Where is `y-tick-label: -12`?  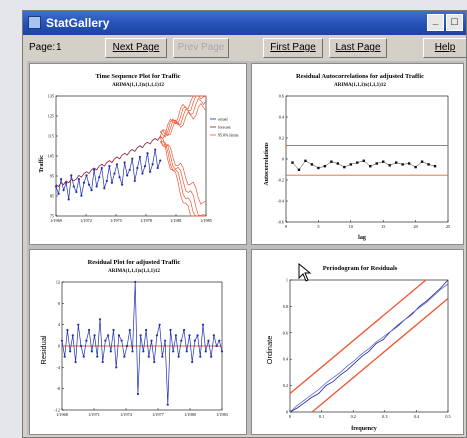 y-tick-label: -12 is located at coordinates (57, 410).